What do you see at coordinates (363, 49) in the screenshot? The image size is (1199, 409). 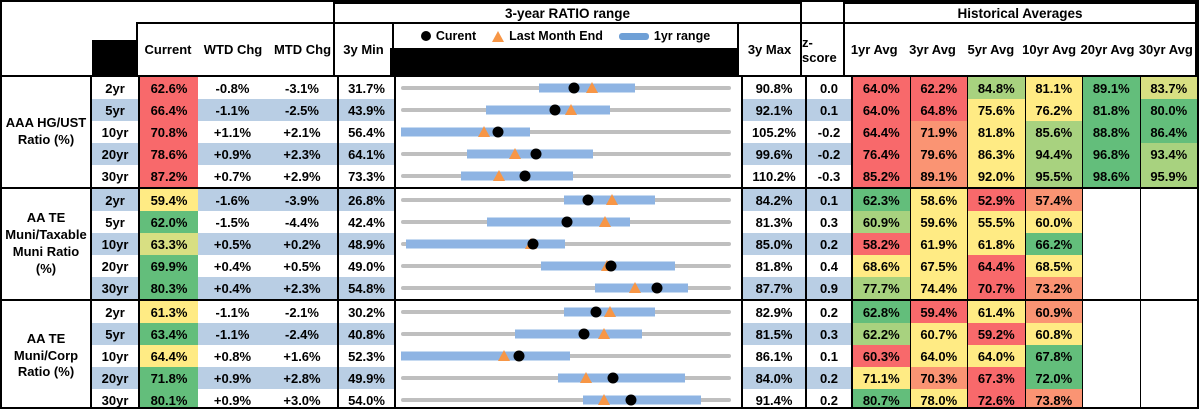 I see `col-header-3y-min: 3y Min` at bounding box center [363, 49].